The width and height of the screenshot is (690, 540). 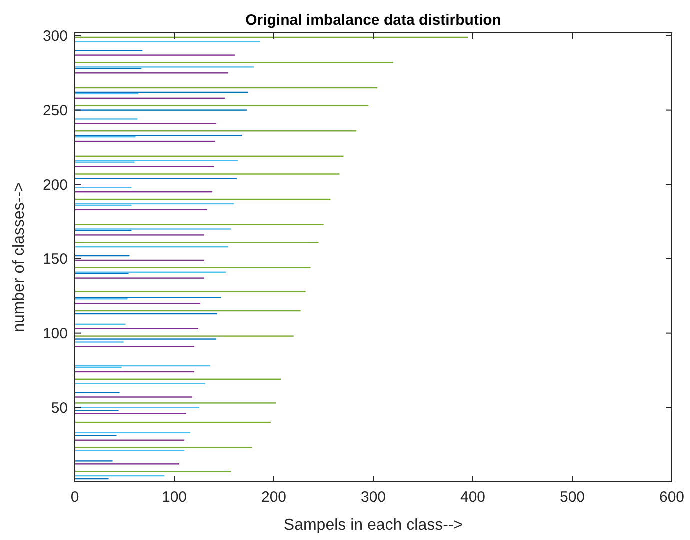 I want to click on x-tick-label: 500, so click(x=573, y=497).